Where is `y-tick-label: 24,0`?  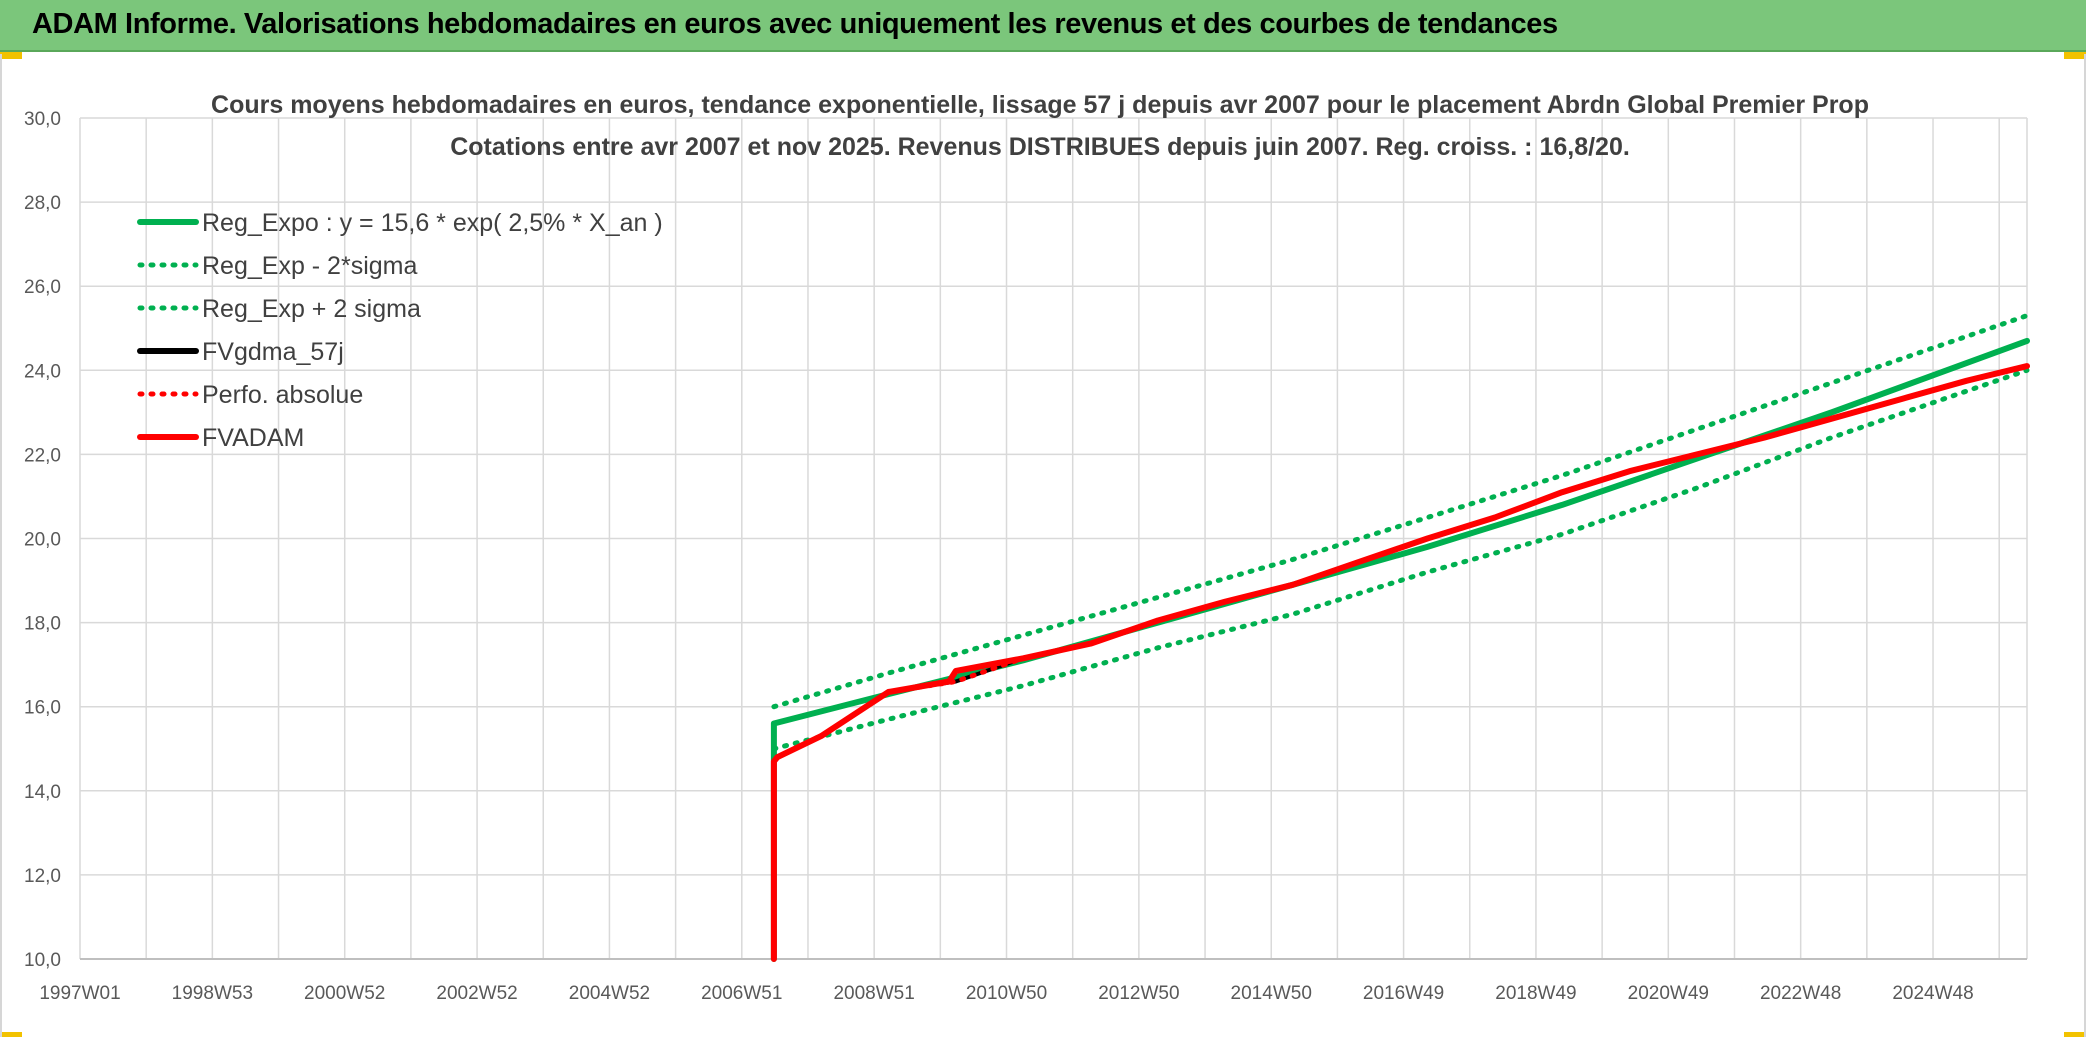
y-tick-label: 24,0 is located at coordinates (42, 371).